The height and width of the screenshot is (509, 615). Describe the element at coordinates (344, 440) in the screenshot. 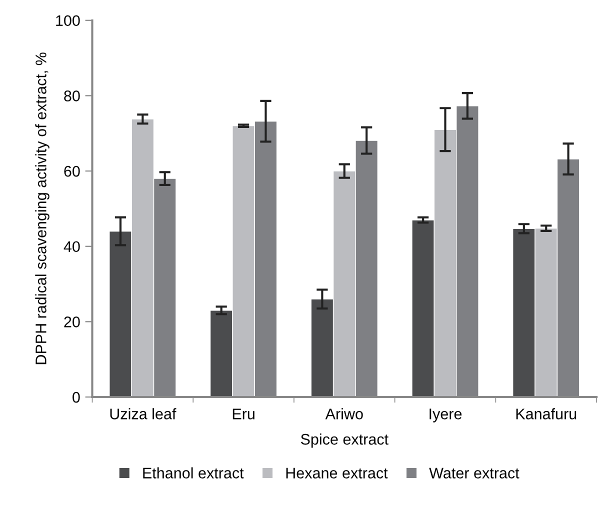

I see `x-axis-title: Spice extract` at that location.